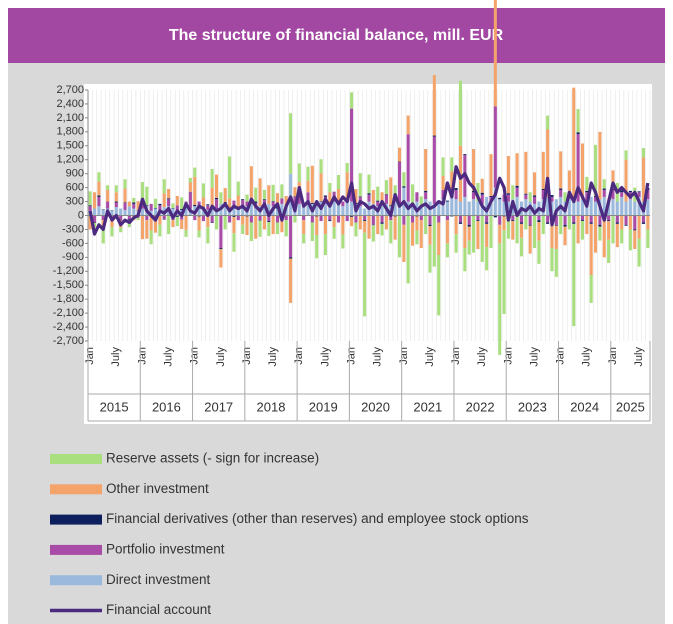 The width and height of the screenshot is (673, 624). What do you see at coordinates (218, 406) in the screenshot?
I see `year-label: 2017` at bounding box center [218, 406].